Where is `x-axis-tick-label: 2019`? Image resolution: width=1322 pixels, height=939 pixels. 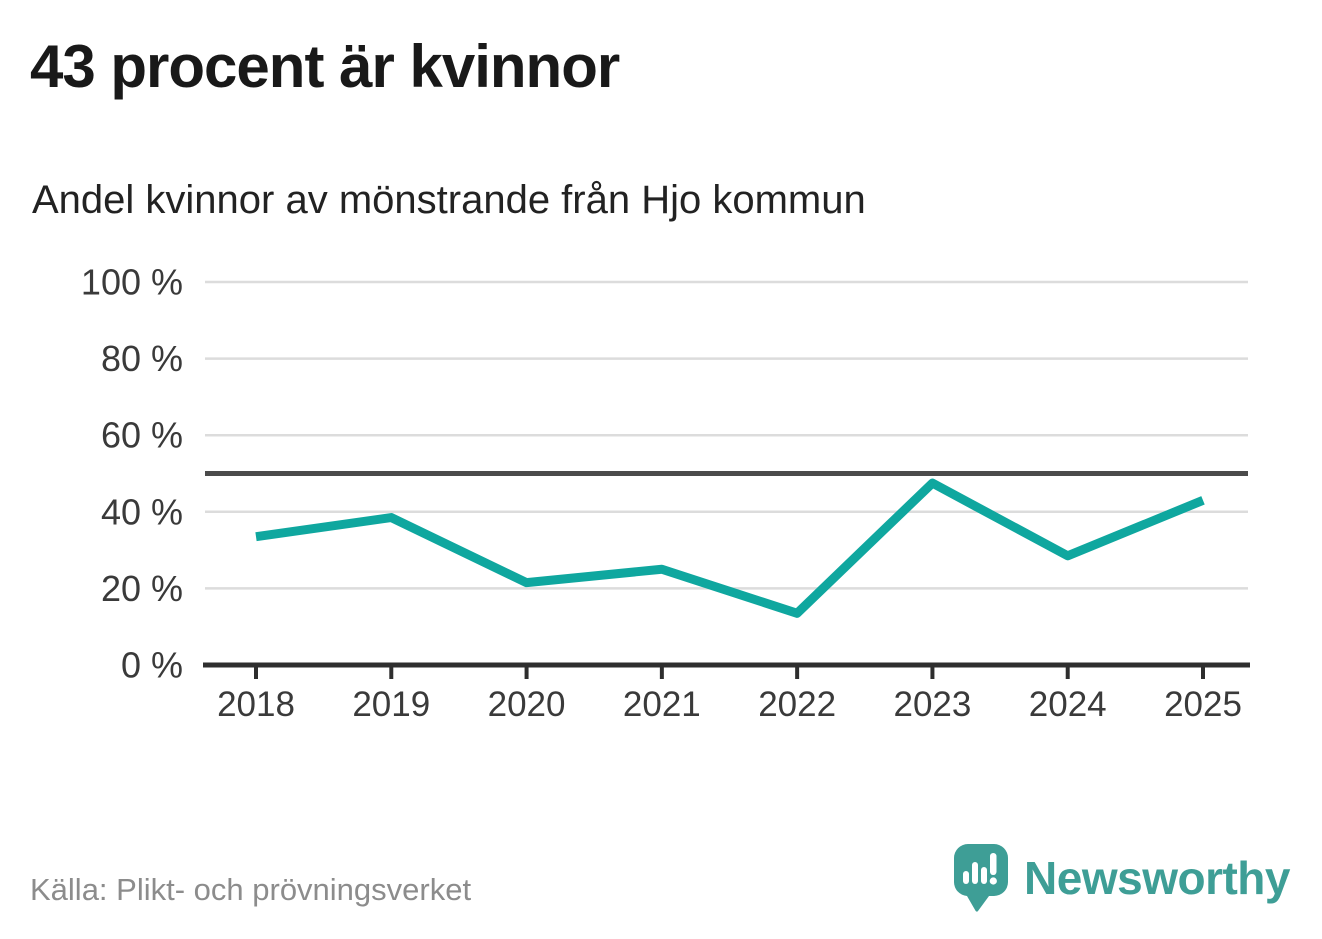
x-axis-tick-label: 2019 is located at coordinates (391, 704).